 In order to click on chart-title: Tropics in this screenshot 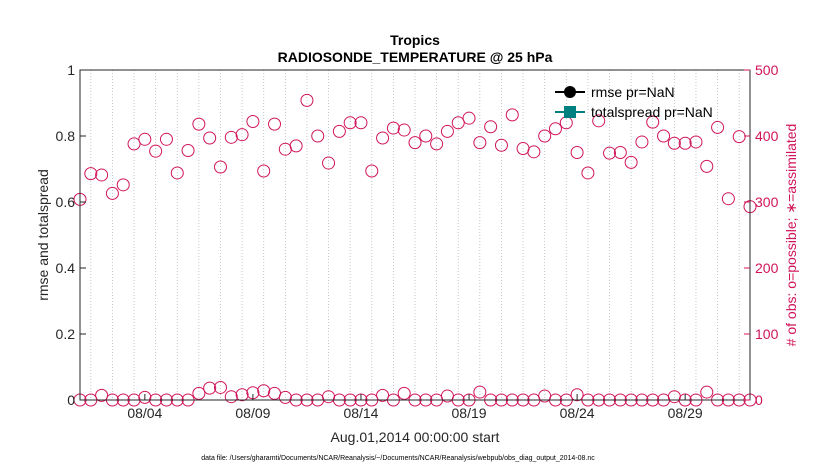, I will do `click(415, 40)`.